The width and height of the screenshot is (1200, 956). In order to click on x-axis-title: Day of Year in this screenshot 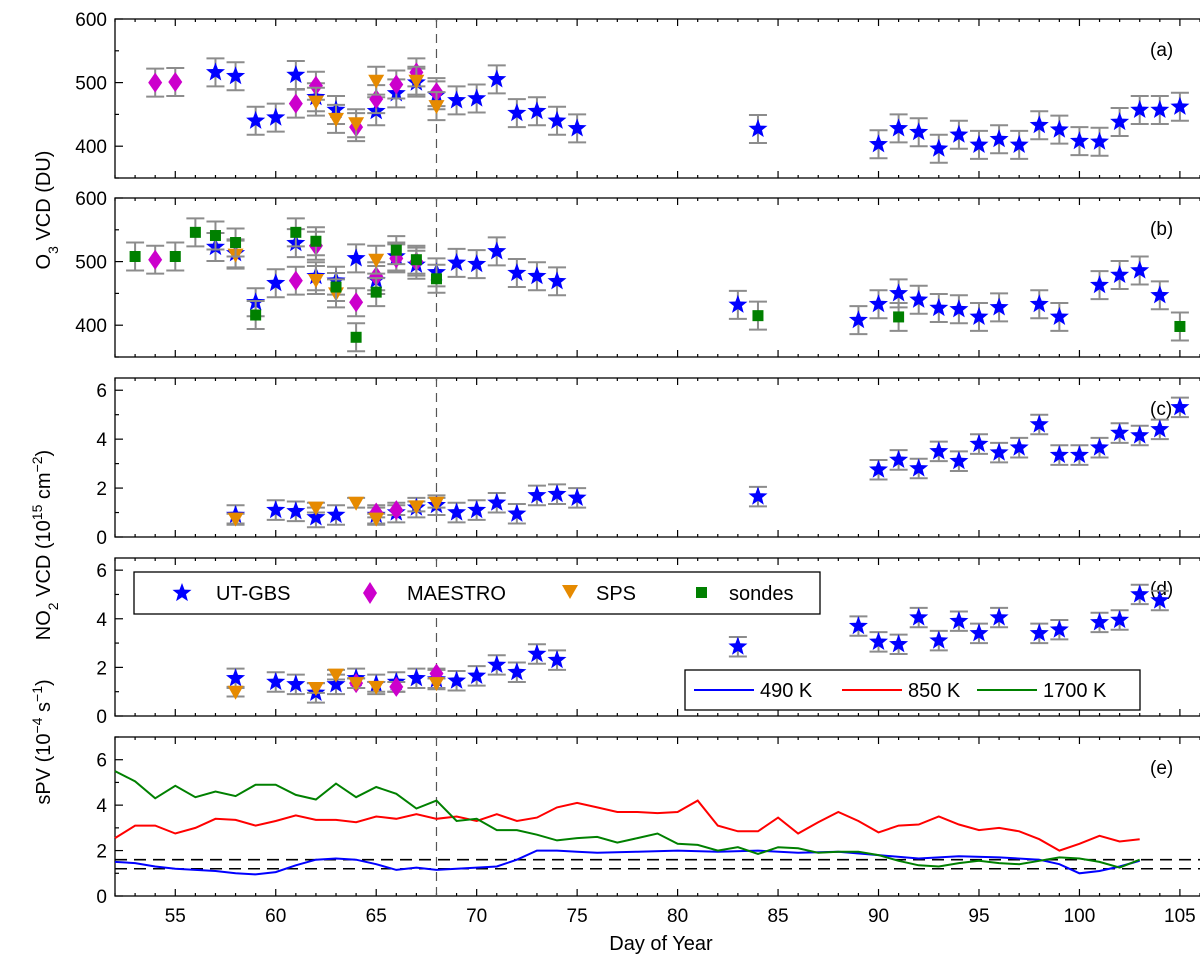, I will do `click(661, 944)`.